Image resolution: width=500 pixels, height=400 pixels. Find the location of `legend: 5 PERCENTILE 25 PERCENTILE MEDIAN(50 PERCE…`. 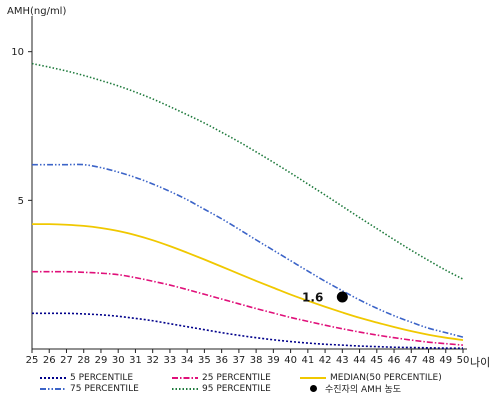

legend: 5 PERCENTILE 25 PERCENTILE MEDIAN(50 PERCE… is located at coordinates (250, 386).